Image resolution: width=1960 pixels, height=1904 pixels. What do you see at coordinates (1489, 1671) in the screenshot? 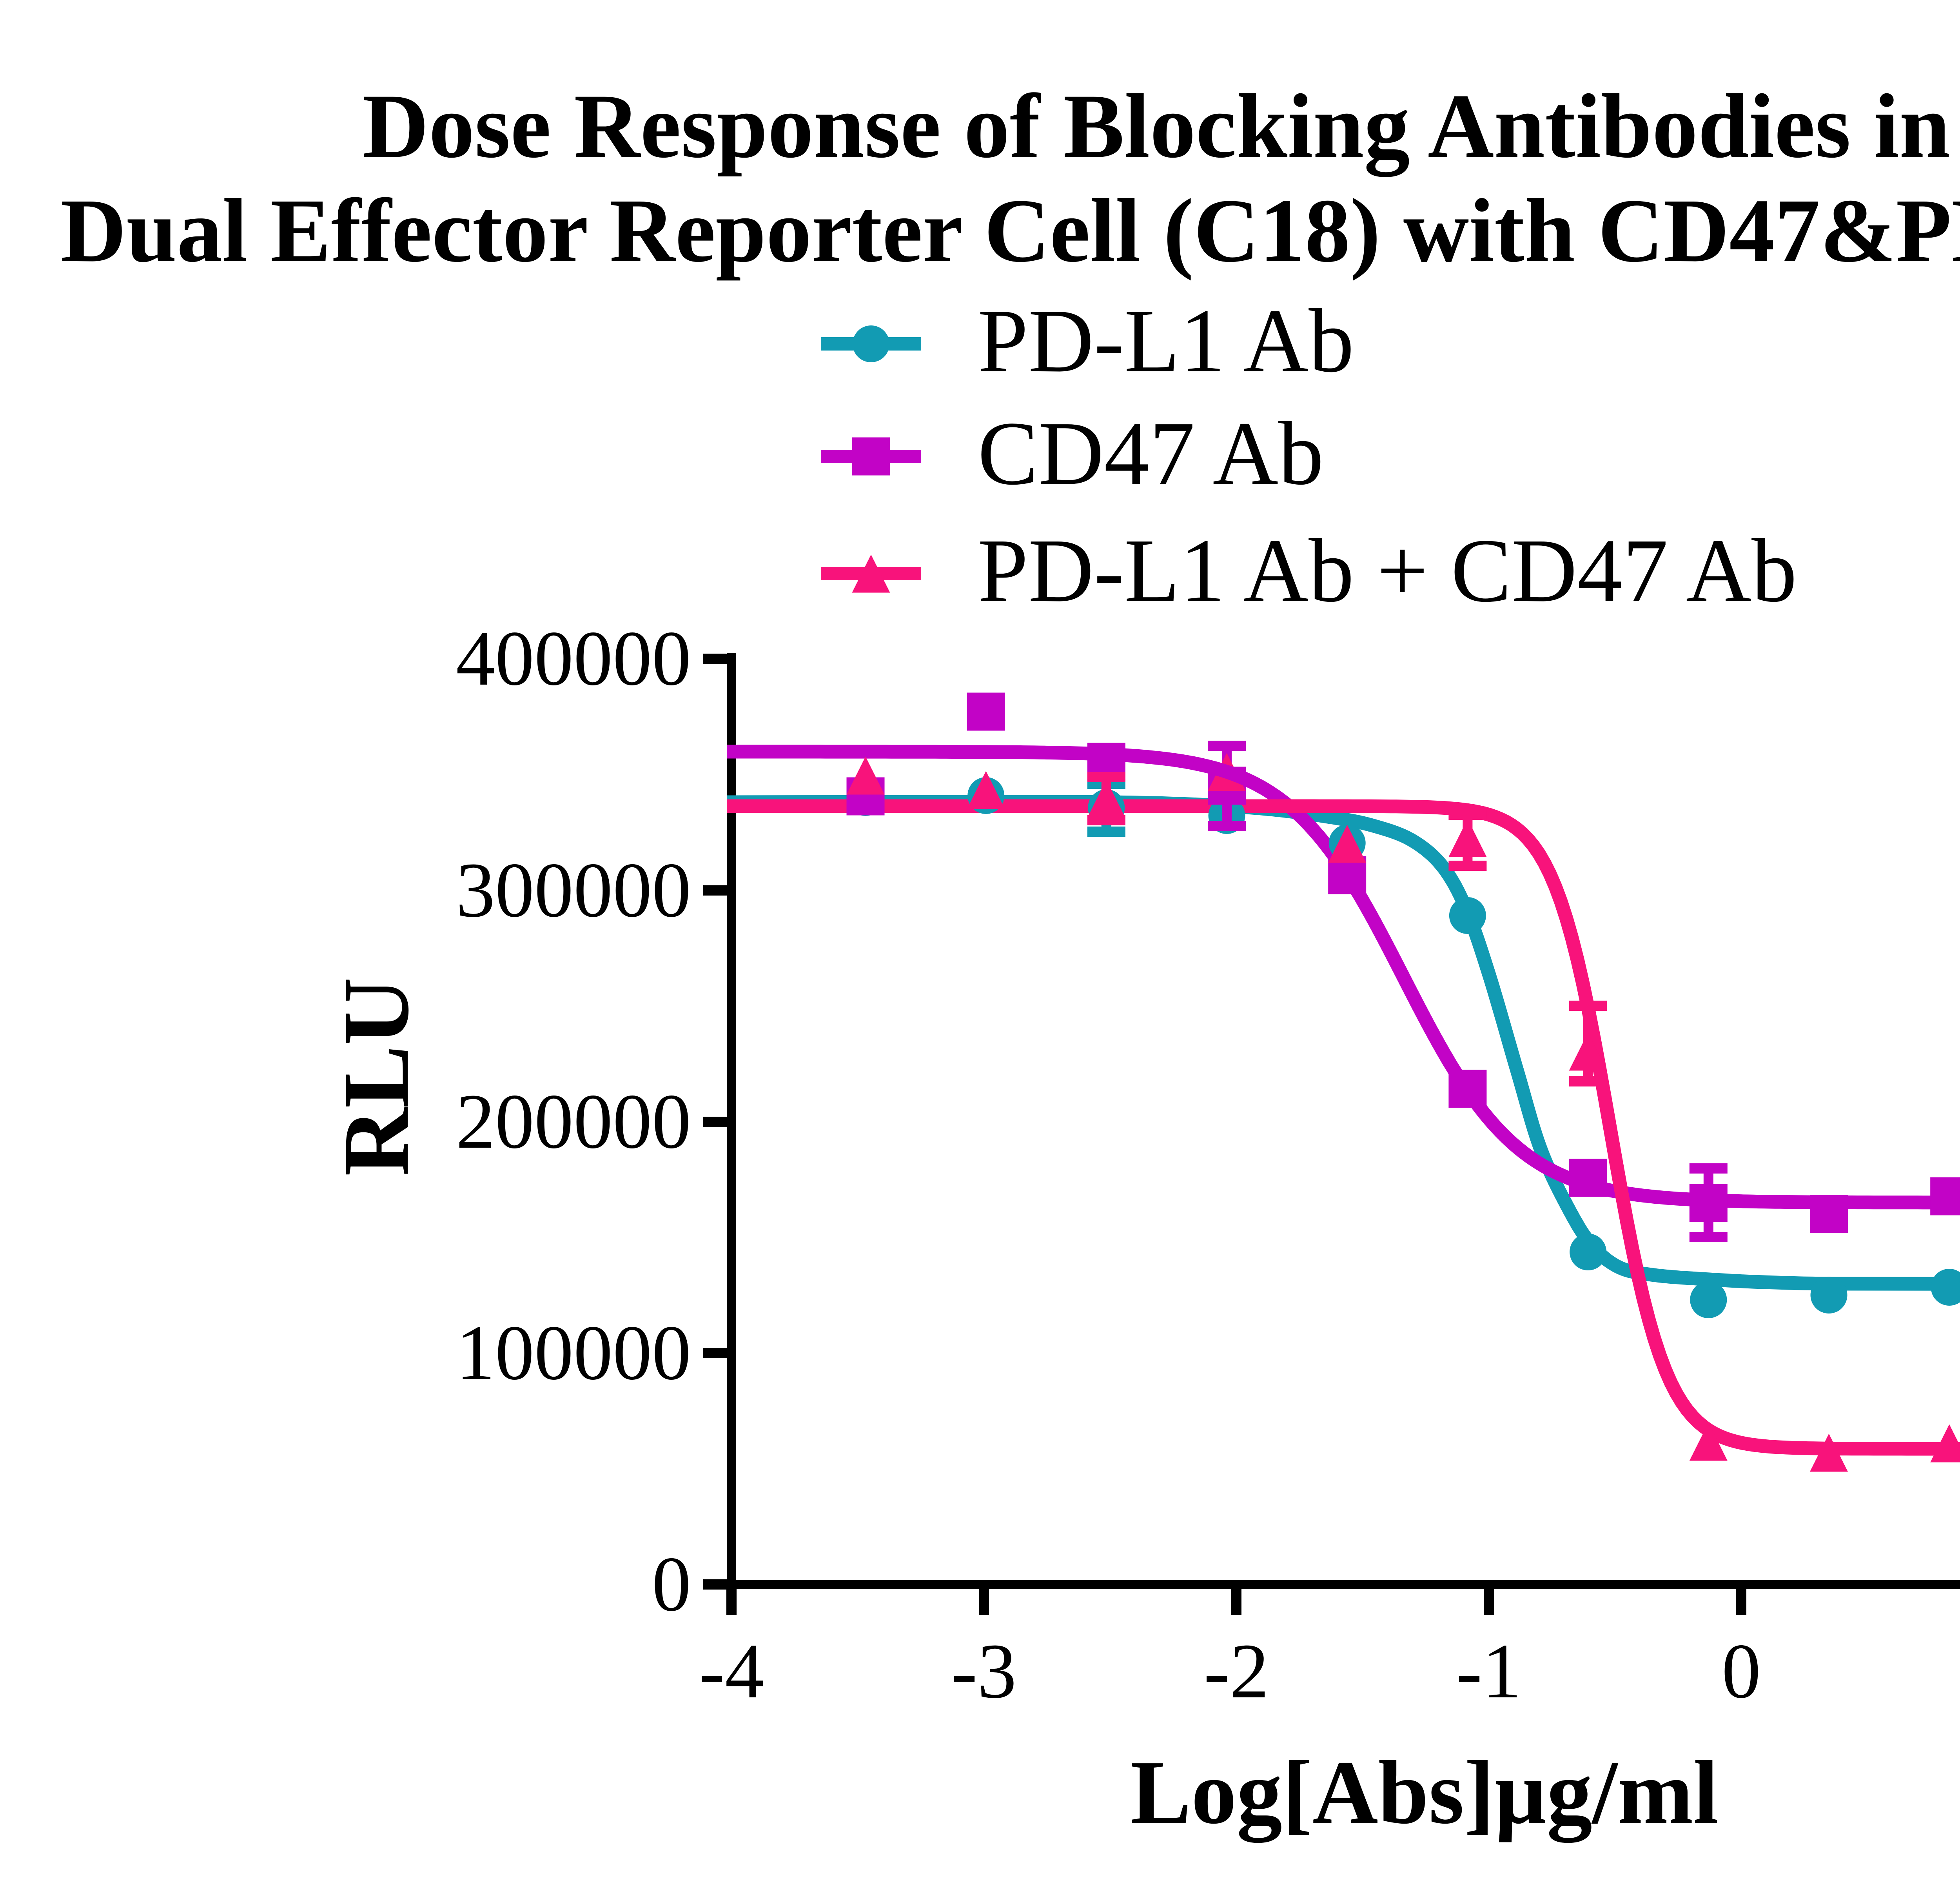
I see `svg-text: -1` at bounding box center [1489, 1671].